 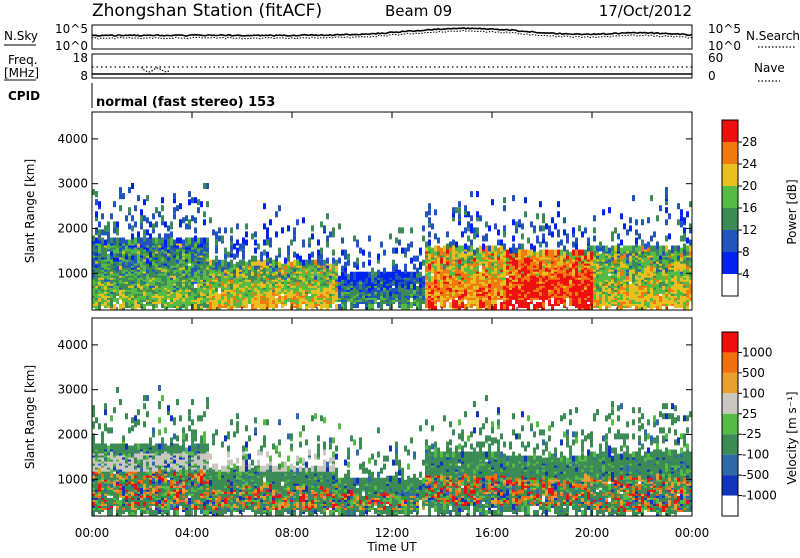 What do you see at coordinates (418, 11) in the screenshot?
I see `beam-label: Beam 09` at bounding box center [418, 11].